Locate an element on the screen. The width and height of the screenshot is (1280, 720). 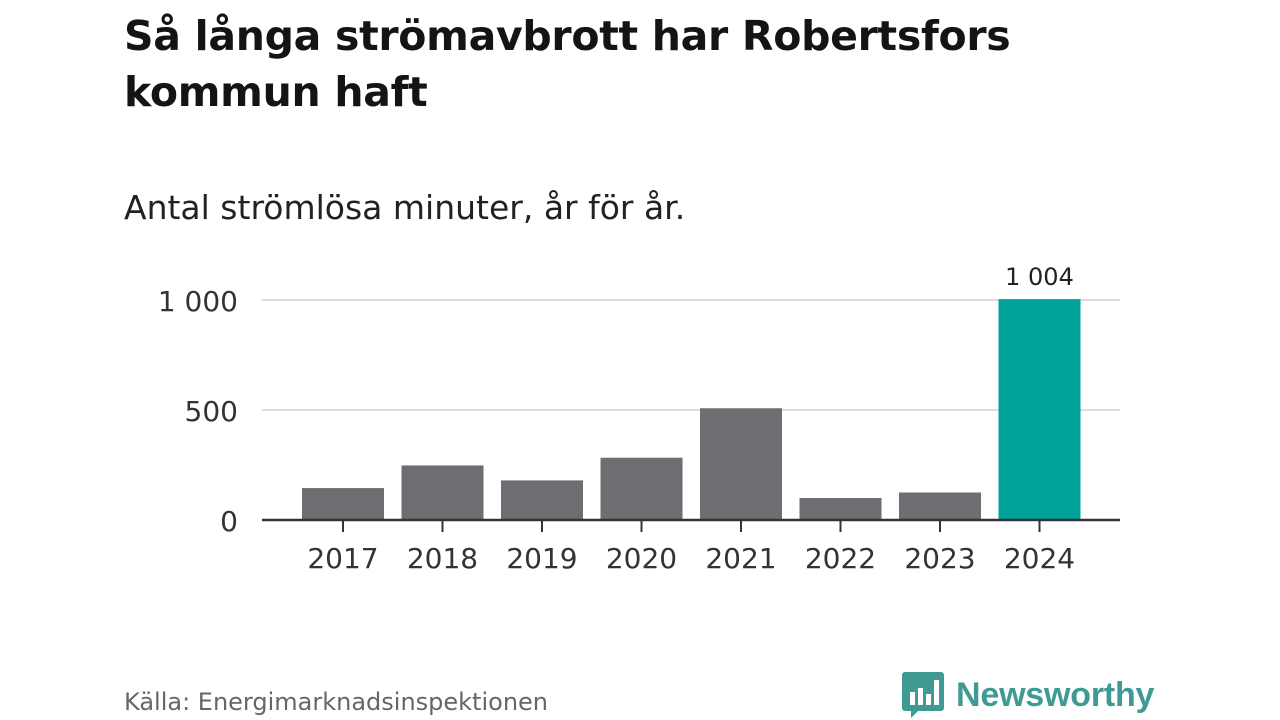
x-tick-label: 2019 is located at coordinates (541, 558).